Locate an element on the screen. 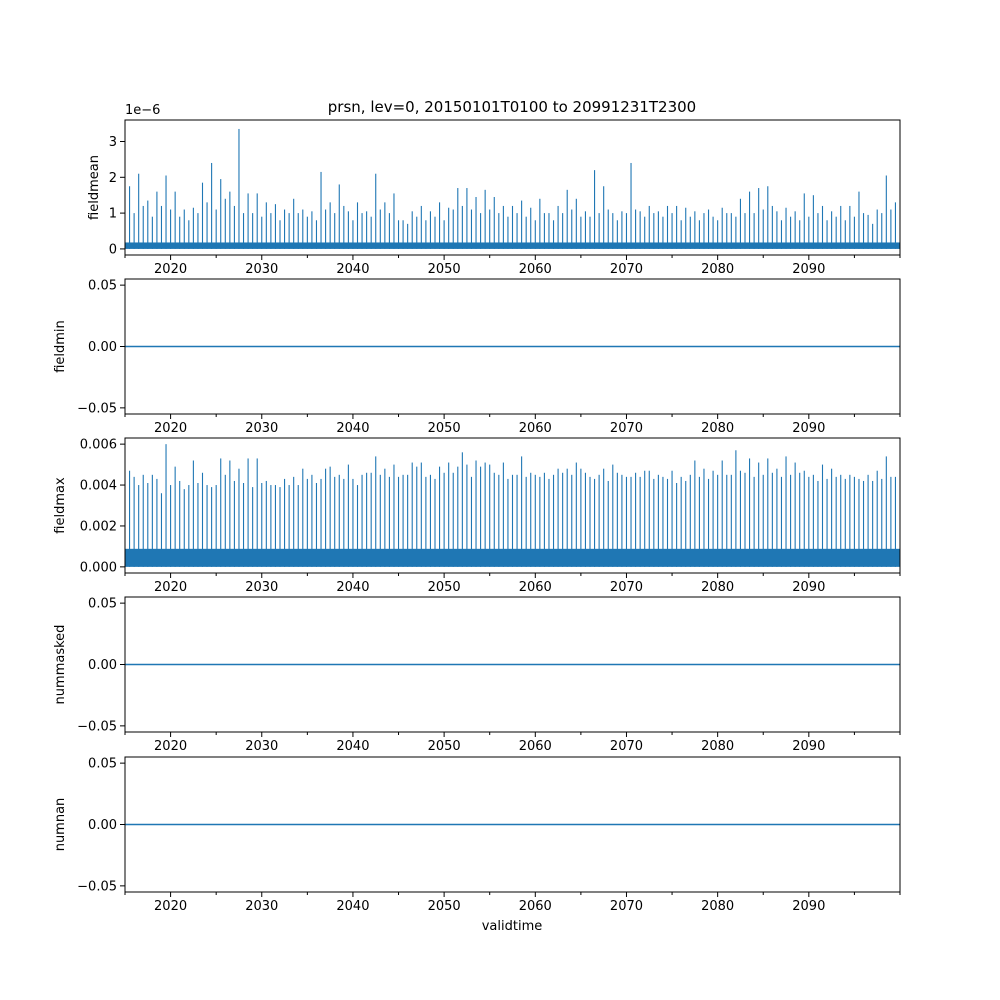 The image size is (1000, 1000). fieldmax-series is located at coordinates (512, 505).